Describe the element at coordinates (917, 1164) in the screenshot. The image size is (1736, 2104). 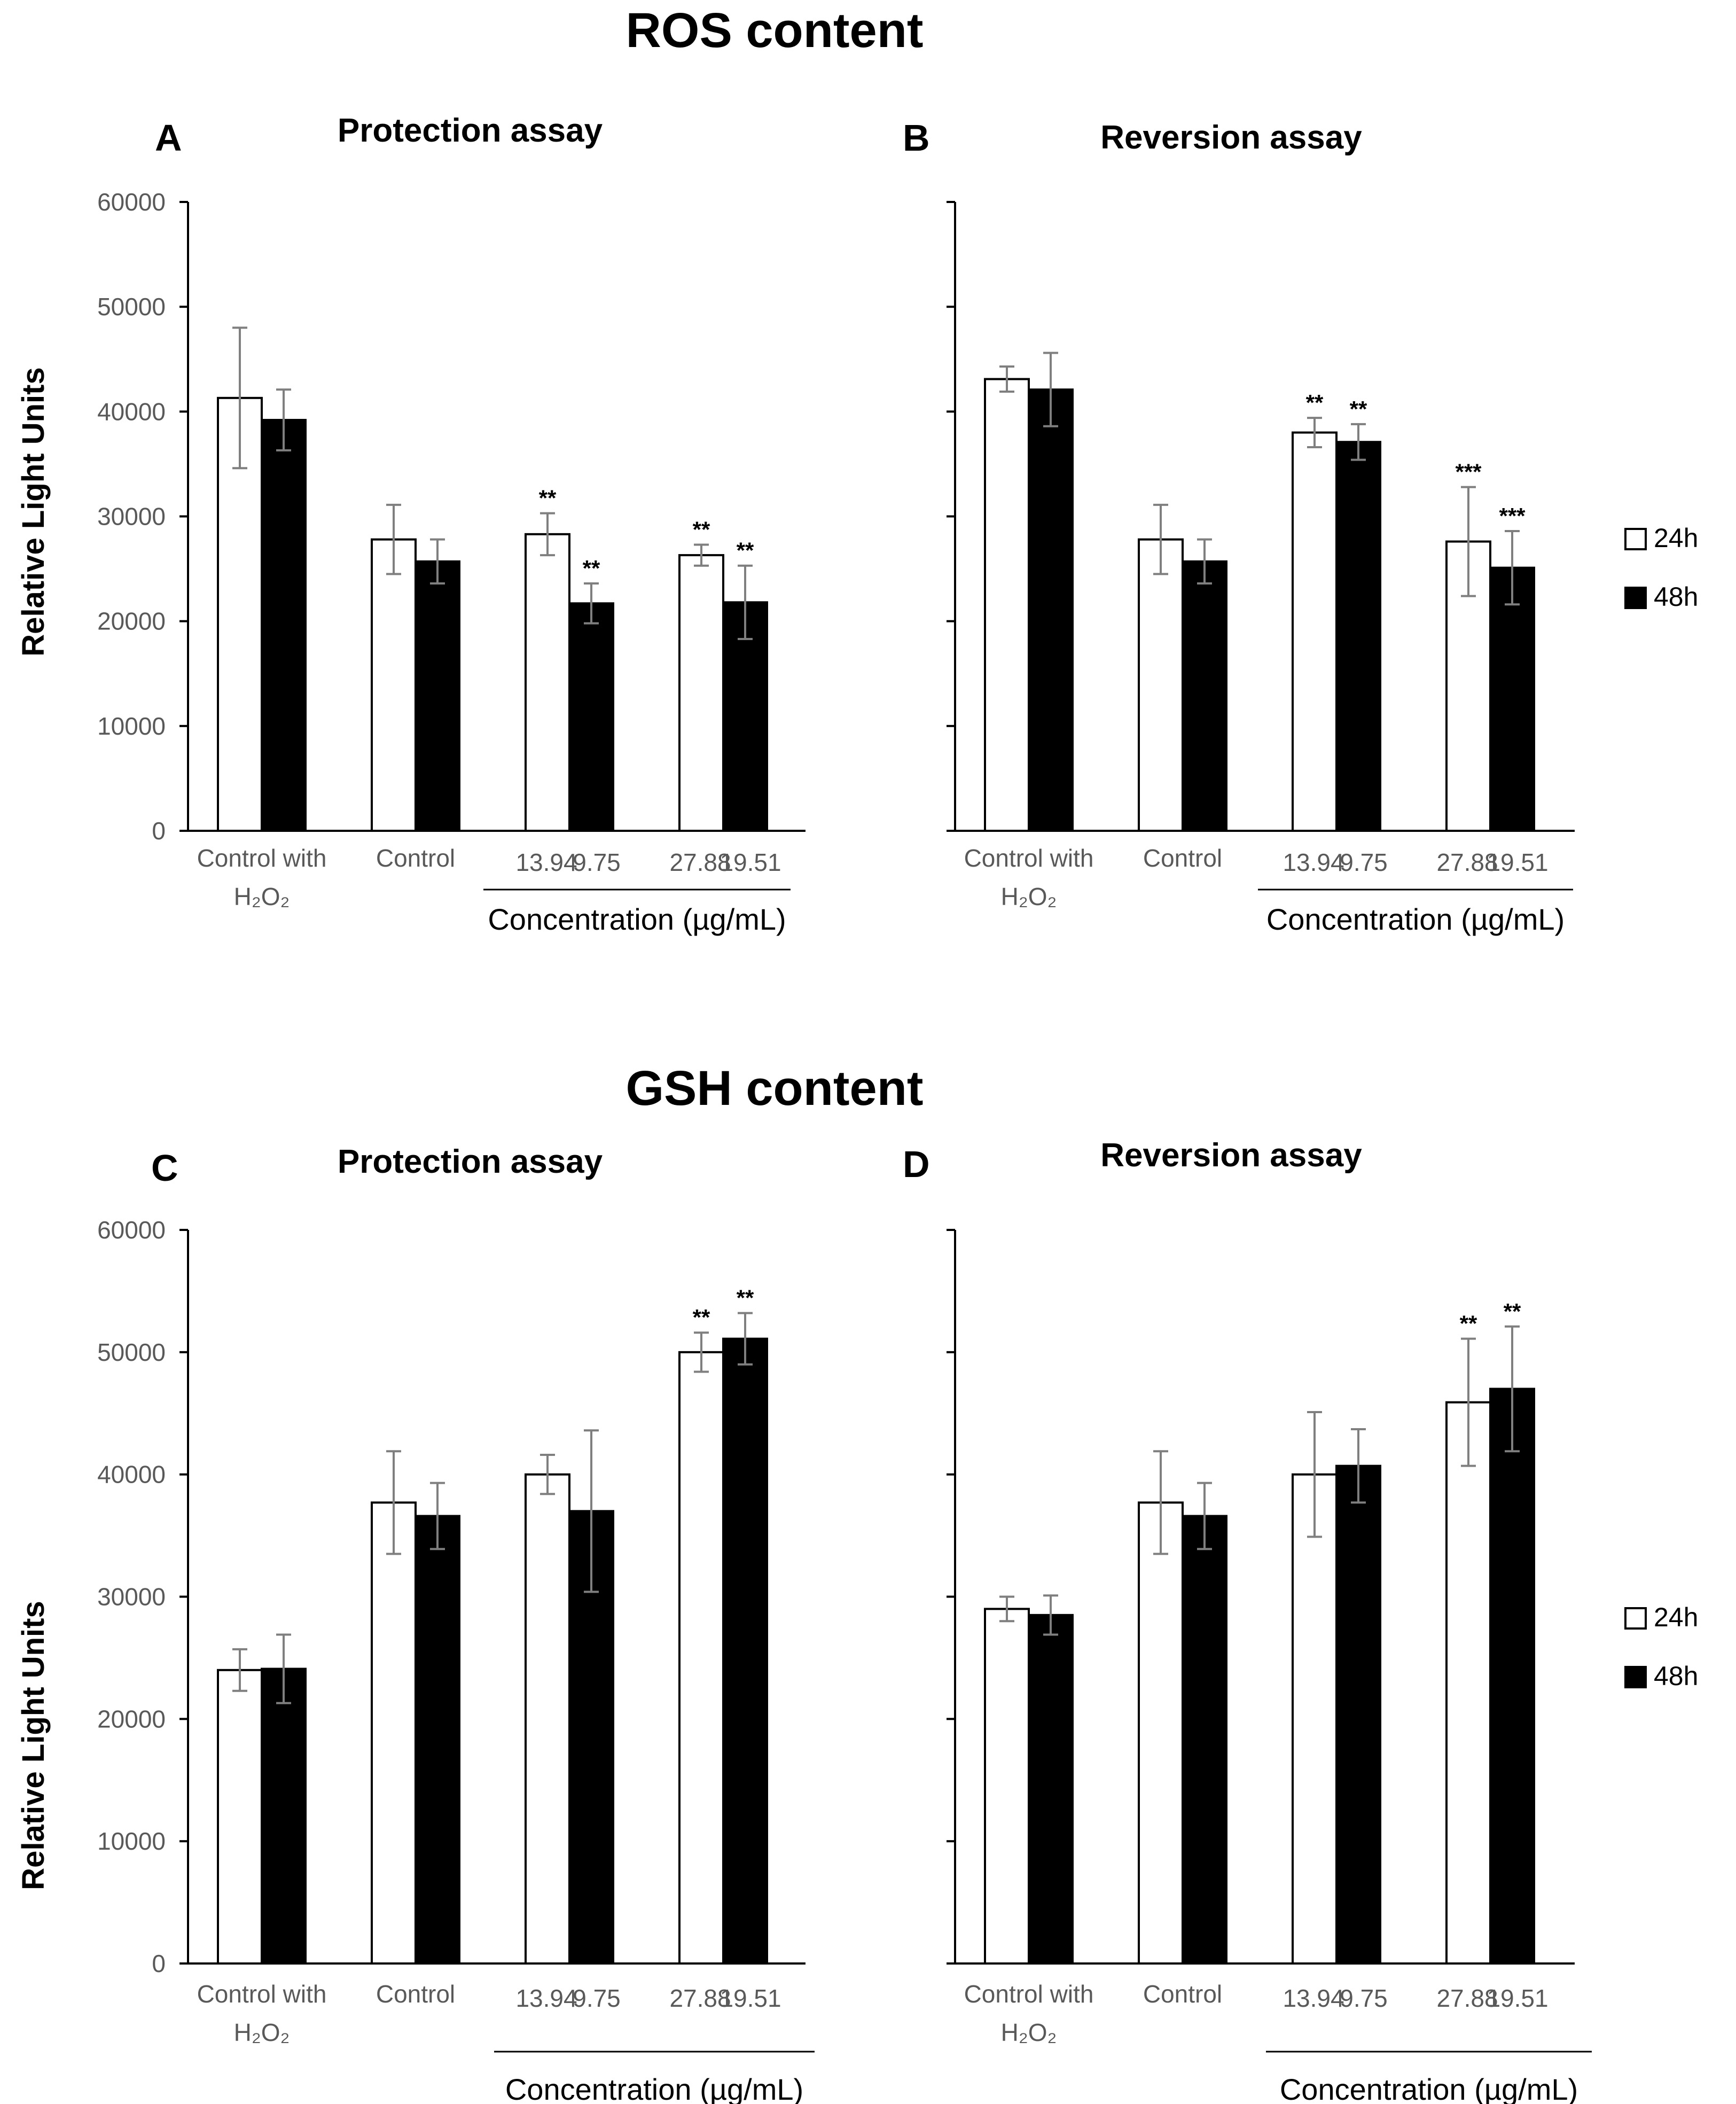
I see `panel-letter: D` at that location.